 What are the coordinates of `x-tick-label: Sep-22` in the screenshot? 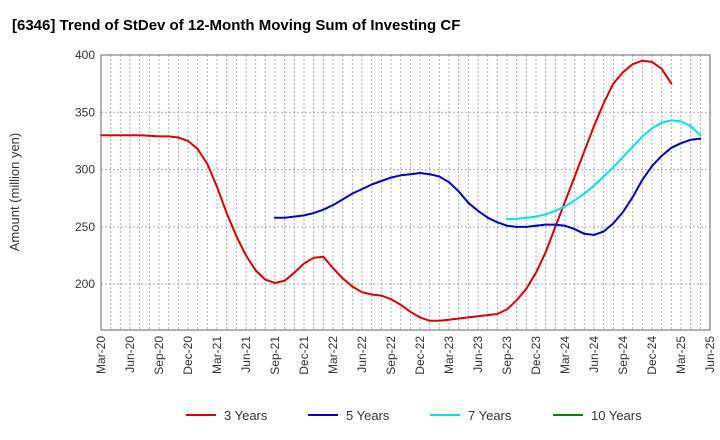 It's located at (391, 355).